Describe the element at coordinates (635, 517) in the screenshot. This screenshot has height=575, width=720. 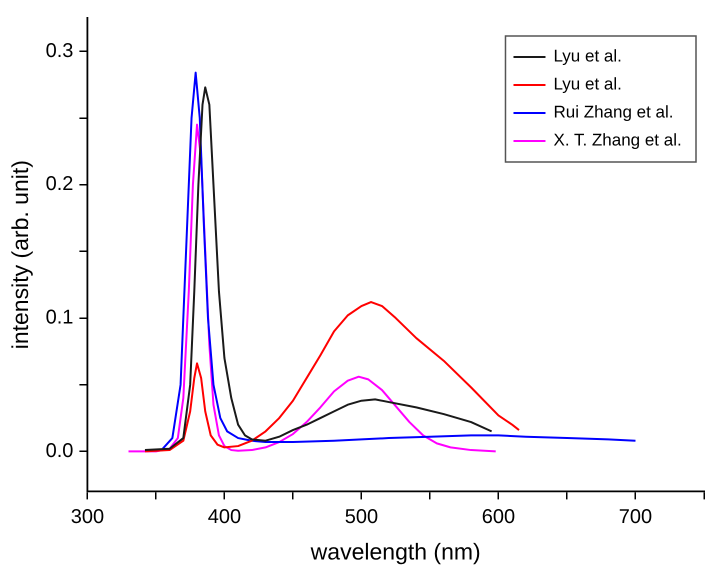
I see `x-tick-label: 700` at that location.